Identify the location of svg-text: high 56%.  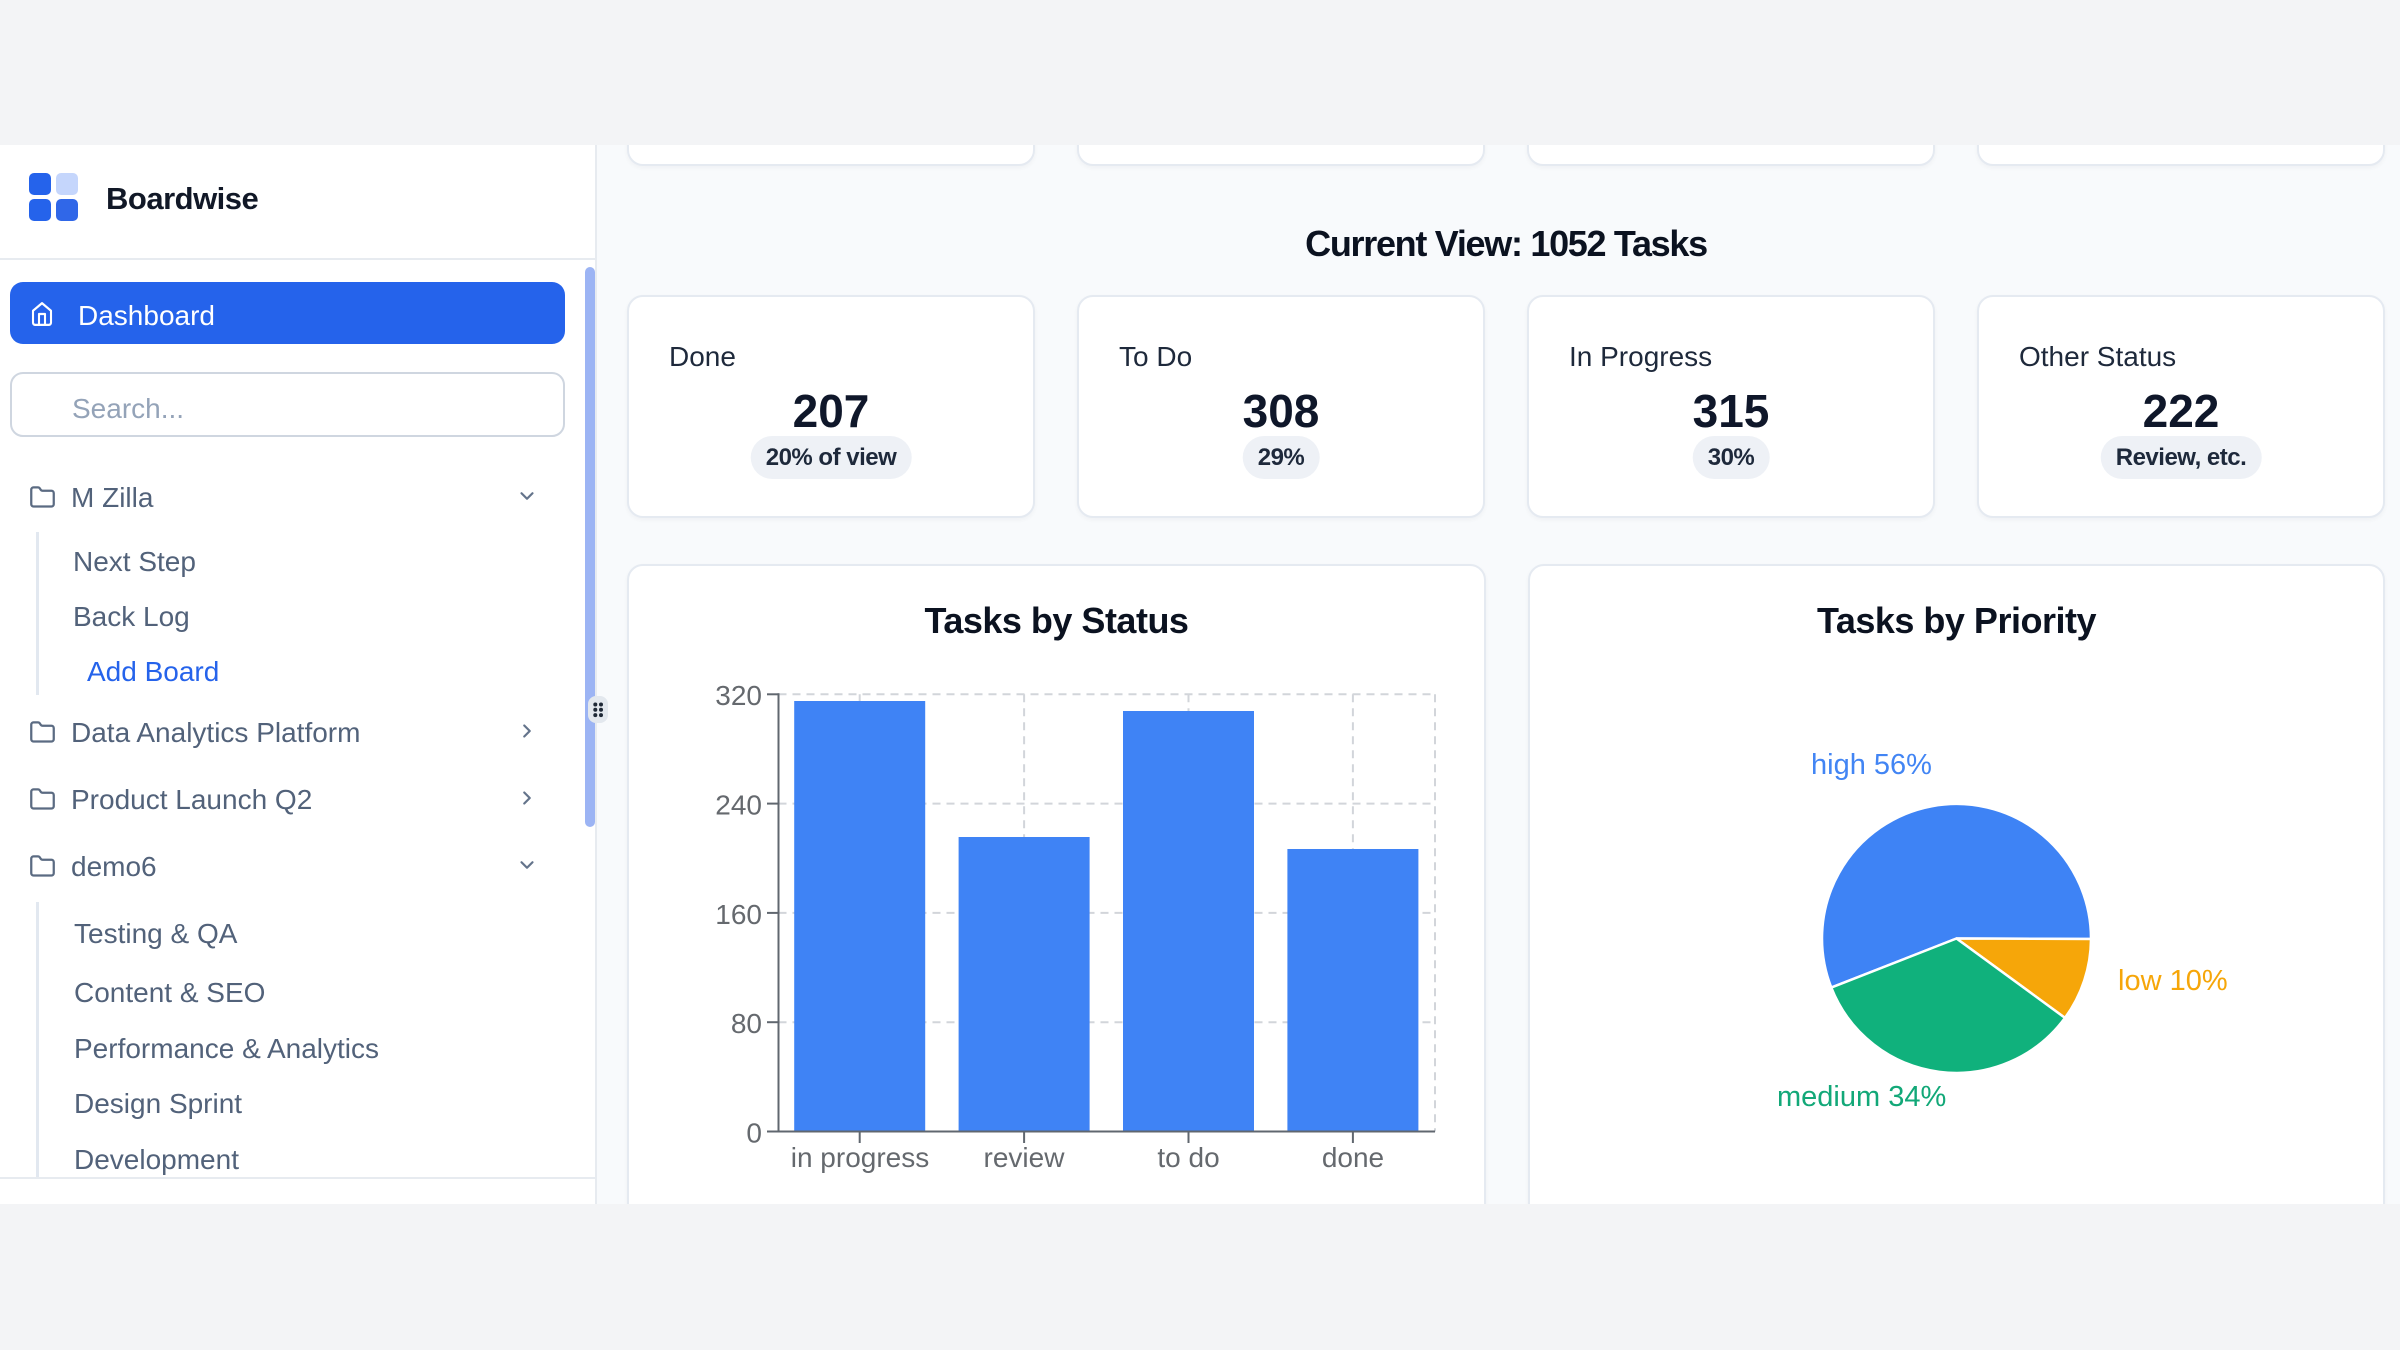
(1871, 765).